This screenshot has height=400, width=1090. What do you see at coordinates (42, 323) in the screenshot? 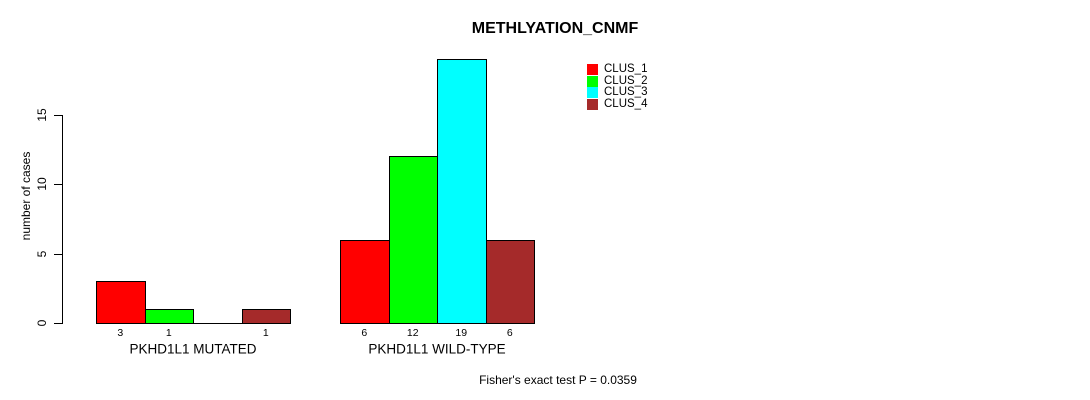
I see `y-tick-label: 0` at bounding box center [42, 323].